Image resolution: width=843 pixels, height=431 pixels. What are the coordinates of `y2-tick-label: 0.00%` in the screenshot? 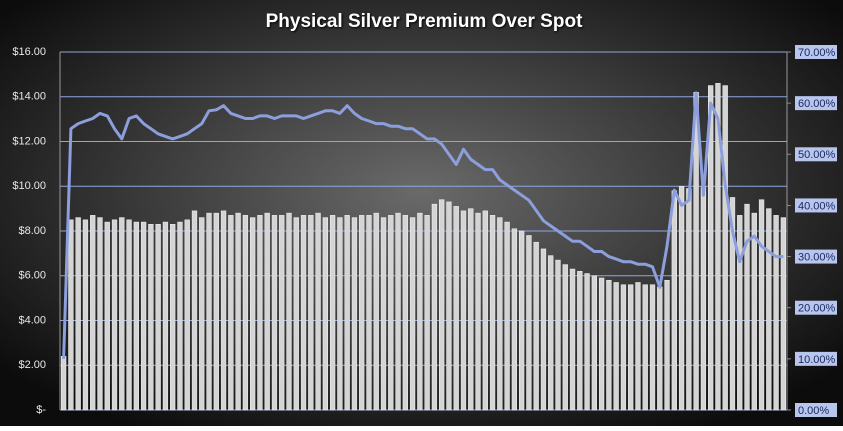 It's located at (813, 411).